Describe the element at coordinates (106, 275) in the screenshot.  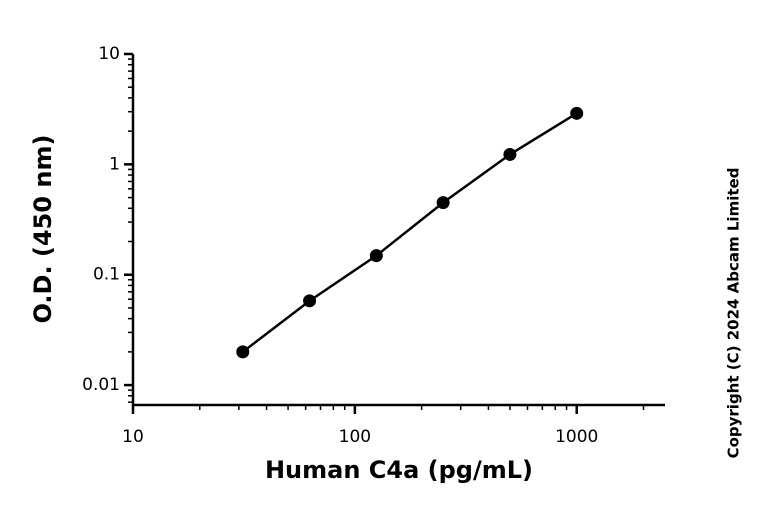
I see `y-tick-label: 0.1` at that location.